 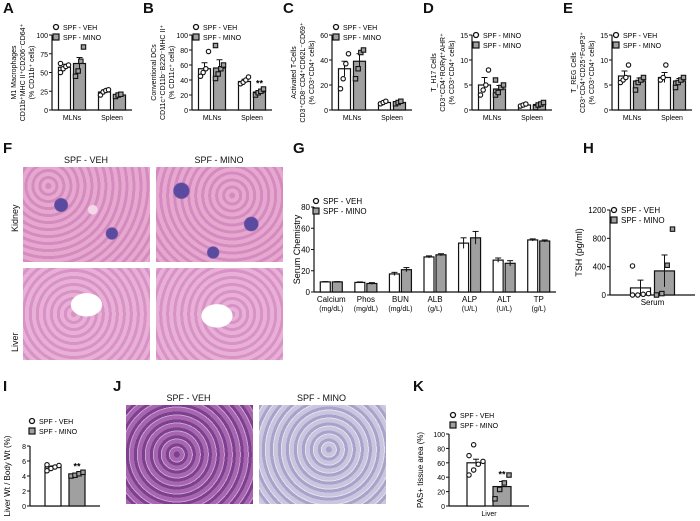 What do you see at coordinates (568, 8) in the screenshot?
I see `panel-letter-e: E` at bounding box center [568, 8].